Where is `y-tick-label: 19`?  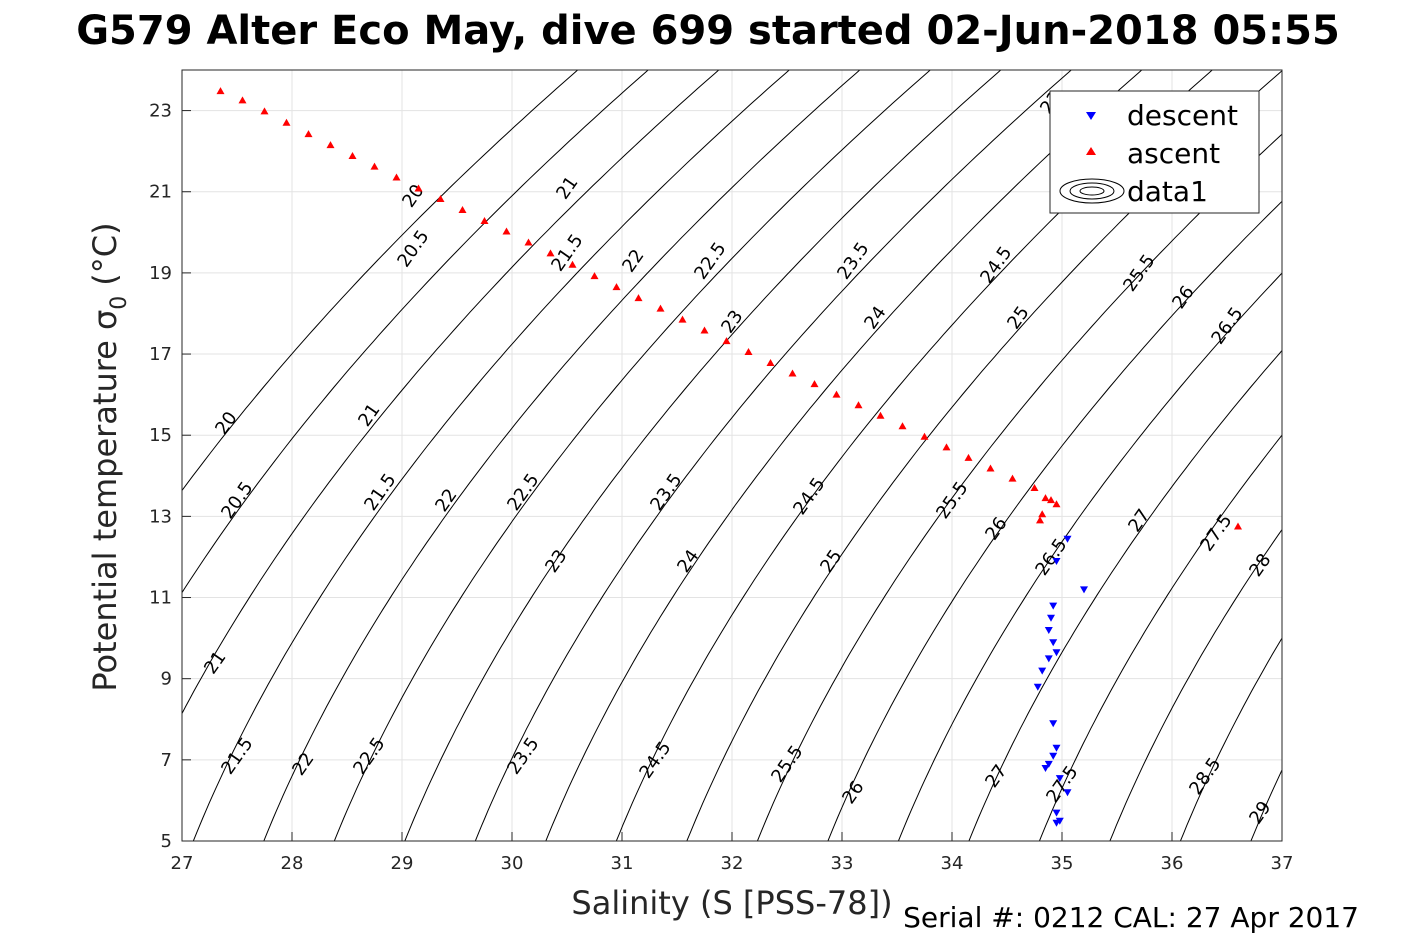 y-tick-label: 19 is located at coordinates (160, 273).